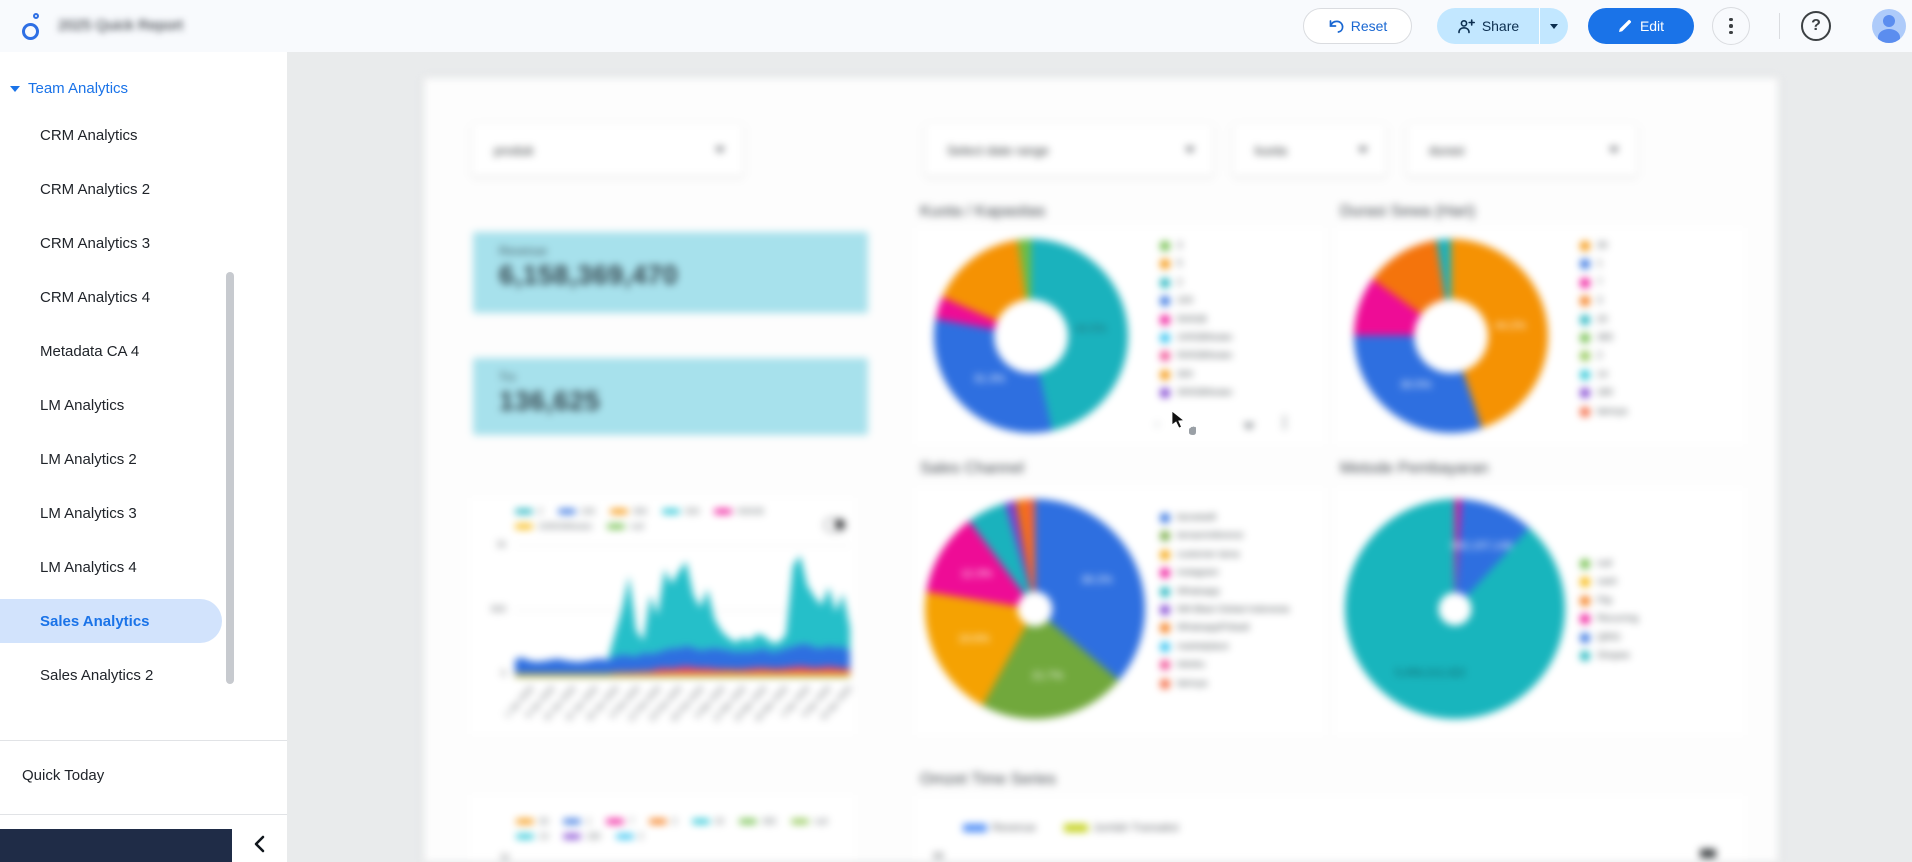 Image resolution: width=1912 pixels, height=862 pixels. I want to click on sidebar-item-crm-analytics-3: CRM Analytics 3, so click(95, 243).